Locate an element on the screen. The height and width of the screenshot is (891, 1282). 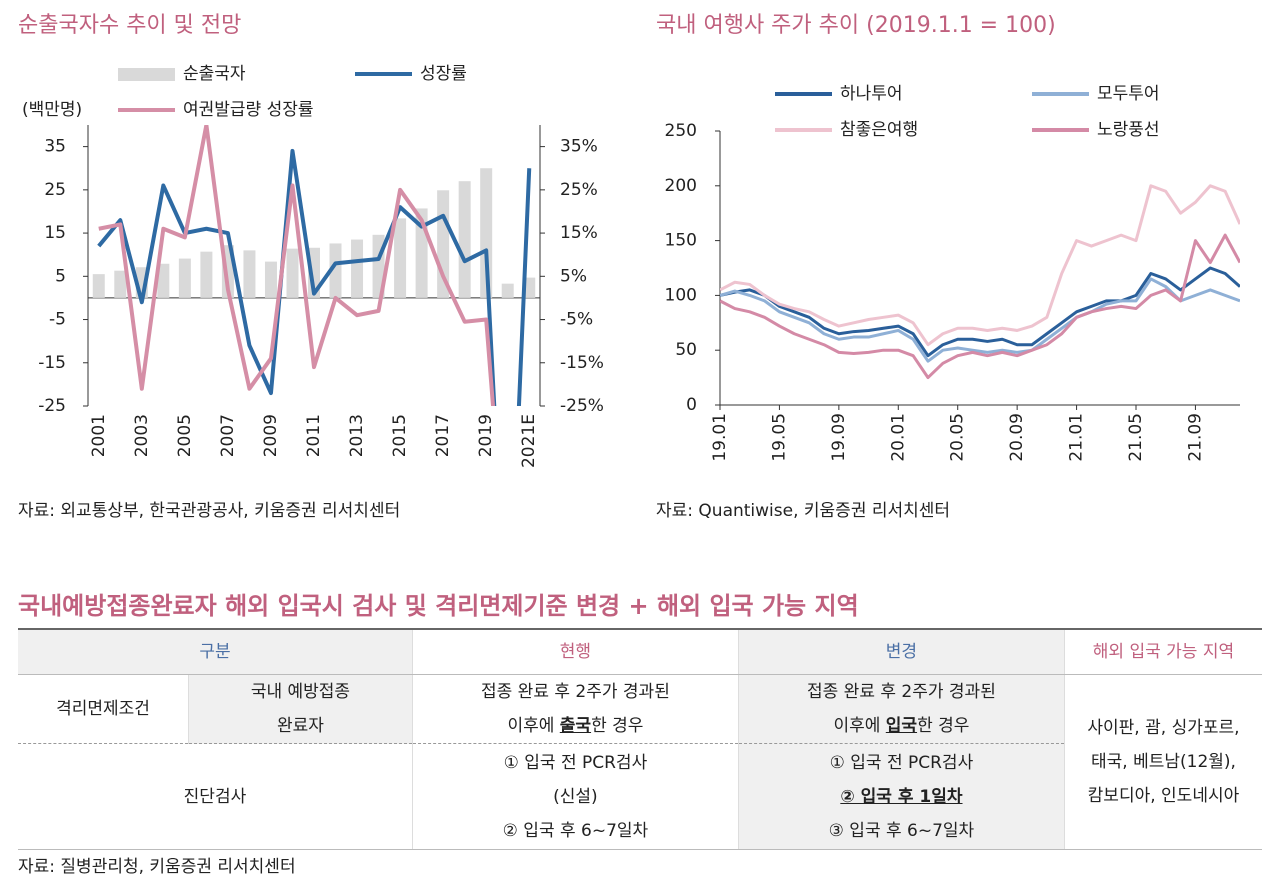
cell: 사이판, 괌, 싱가포르, 태국, 베트남(12월), 캄보디아, 인도네시아 is located at coordinates (1162, 762).